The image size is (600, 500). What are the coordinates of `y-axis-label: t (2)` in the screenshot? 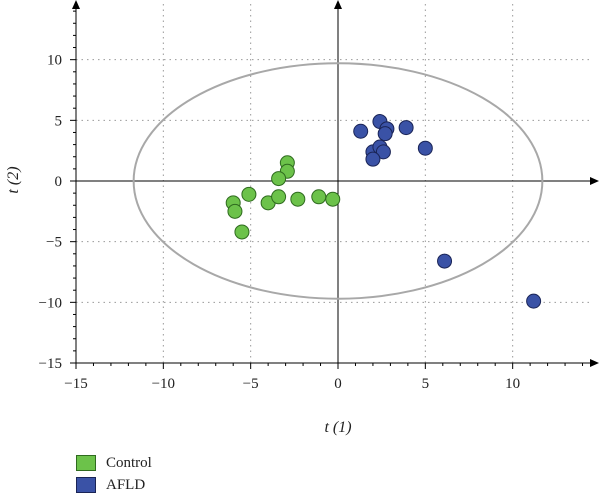 It's located at (13, 179).